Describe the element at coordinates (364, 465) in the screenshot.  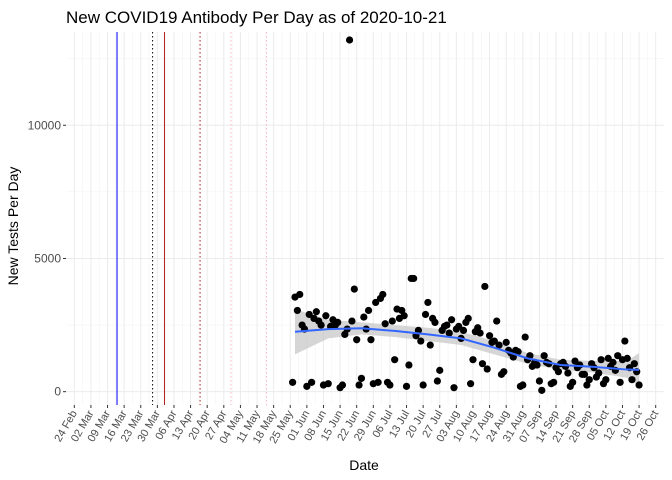
I see `x-axis-title: Date` at that location.